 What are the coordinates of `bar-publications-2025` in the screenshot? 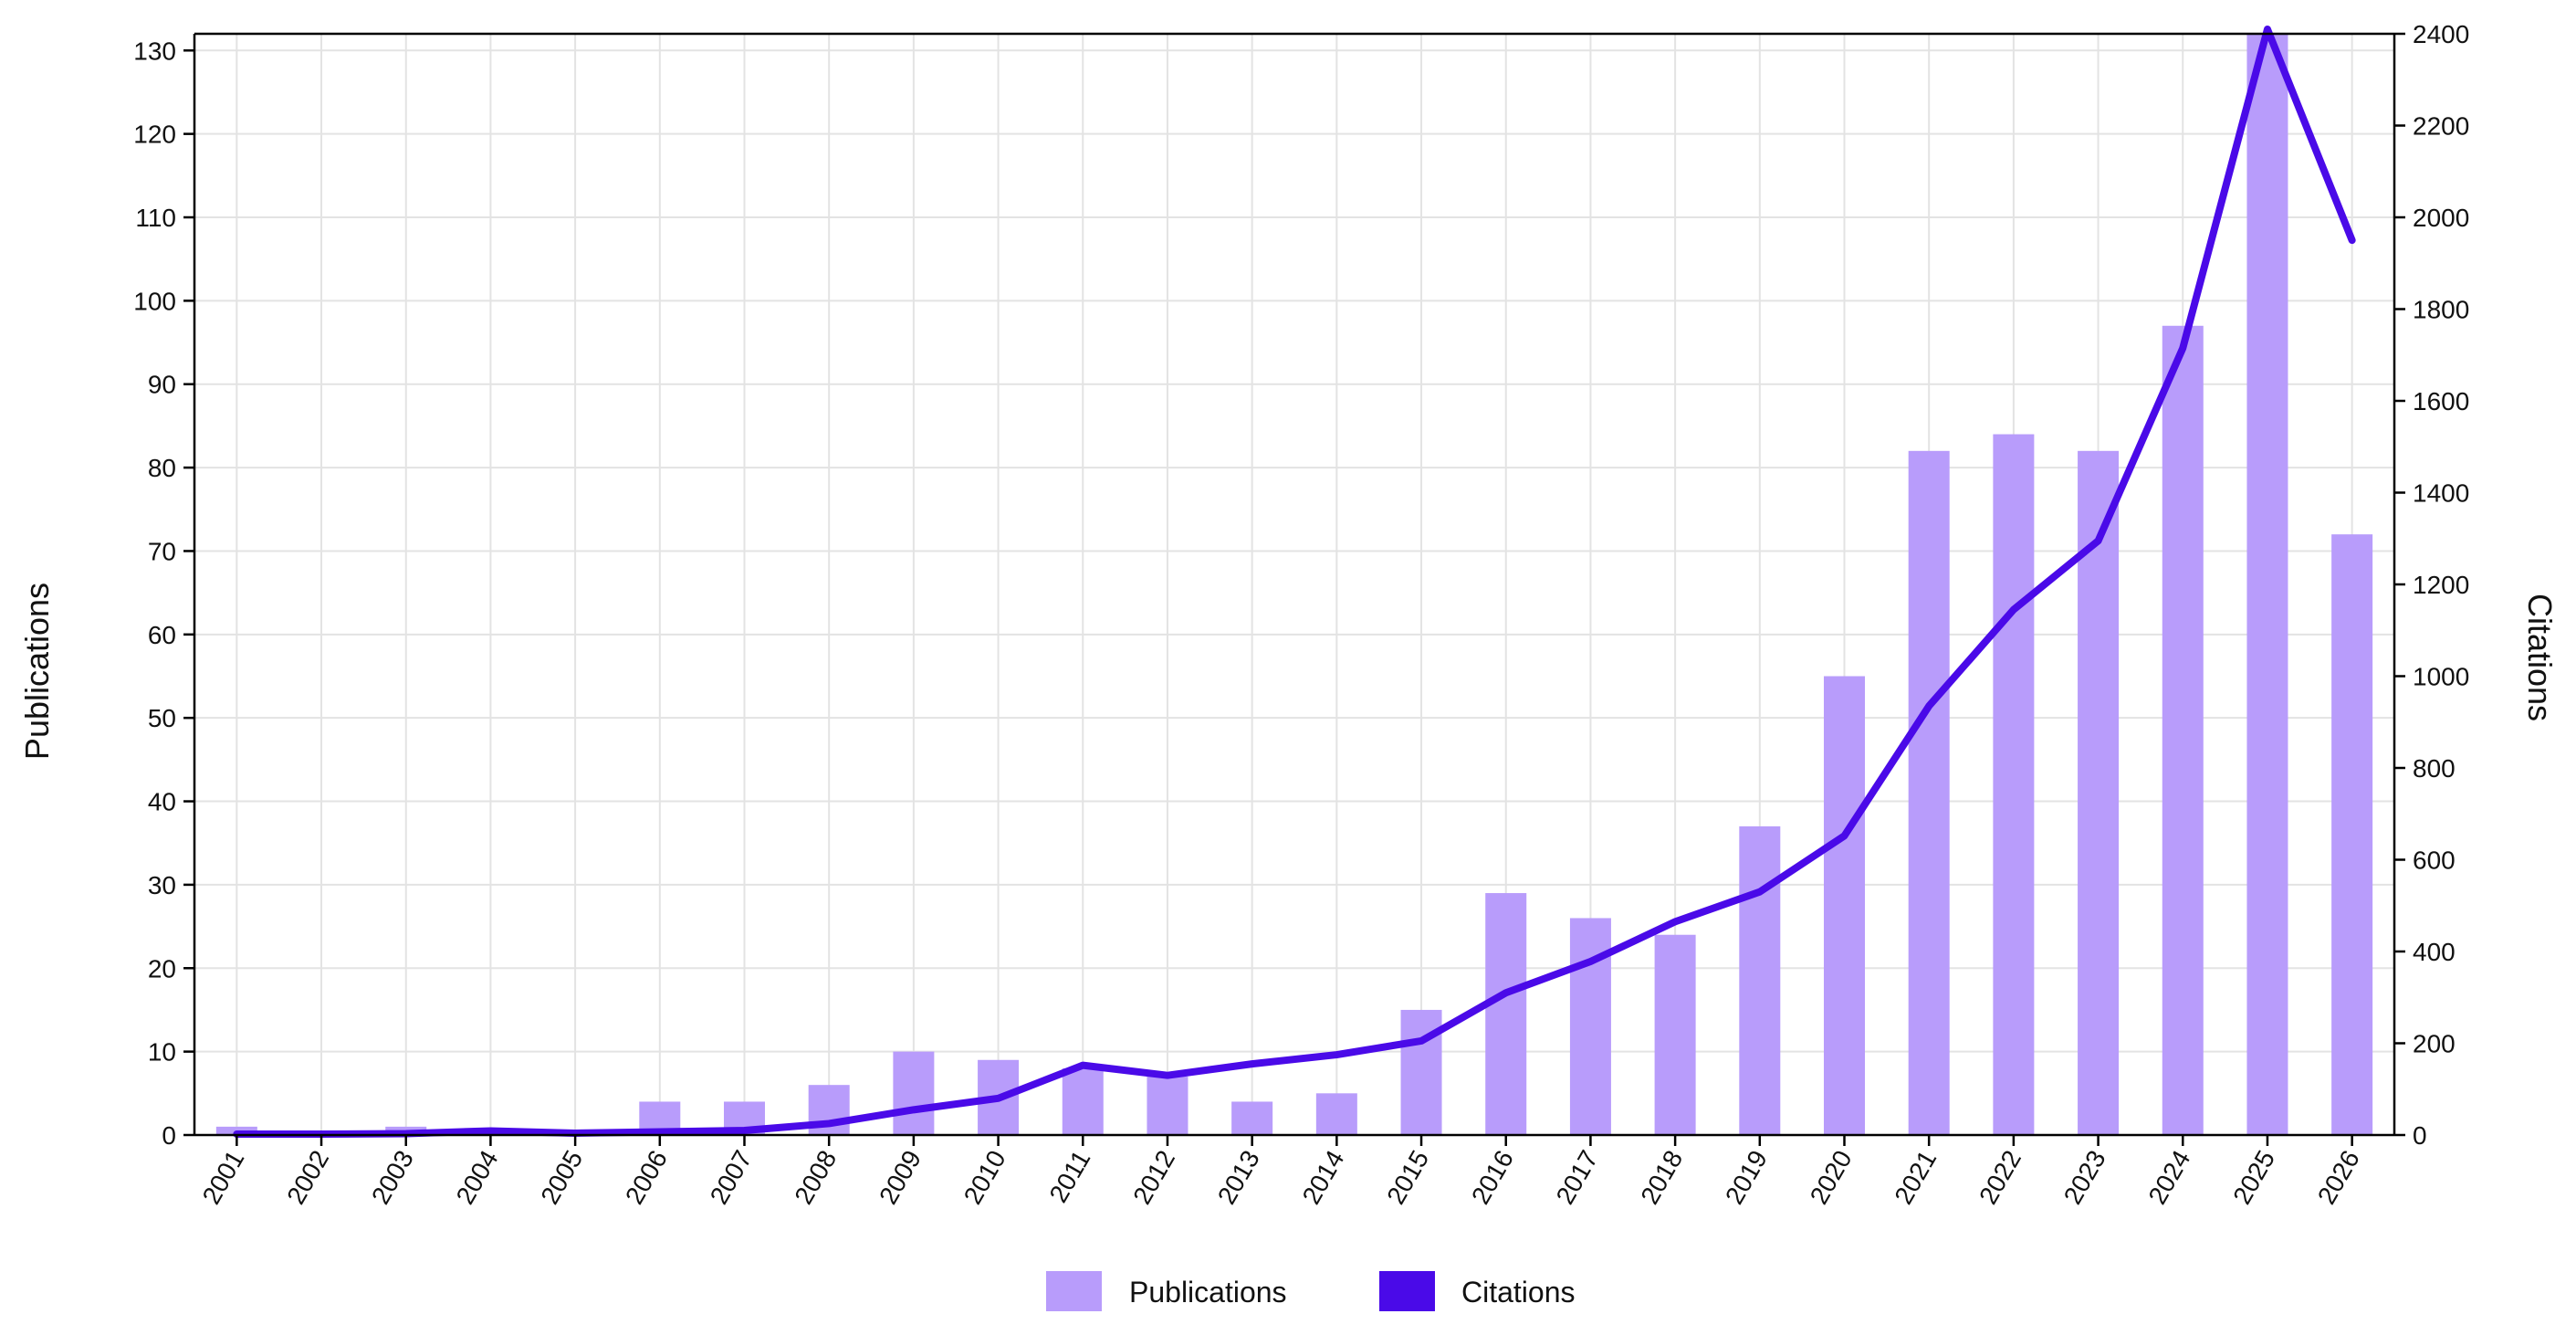 It's located at (2267, 584).